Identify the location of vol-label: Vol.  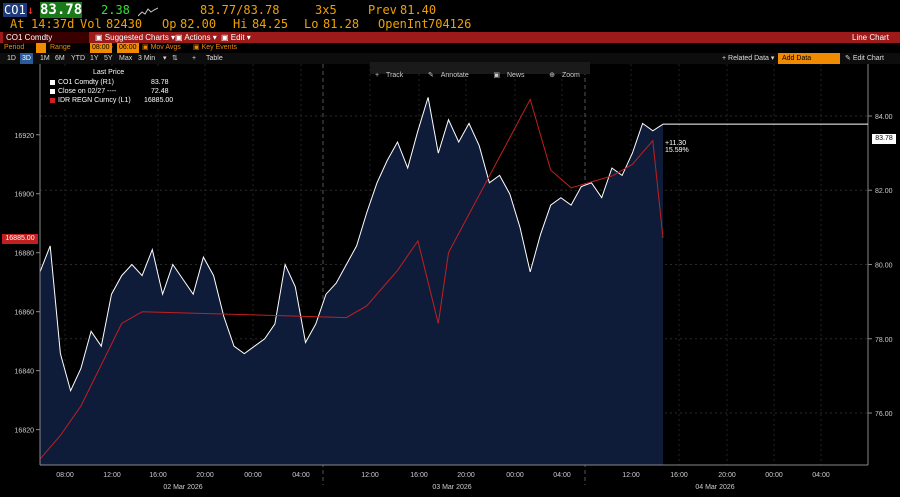
(91, 24).